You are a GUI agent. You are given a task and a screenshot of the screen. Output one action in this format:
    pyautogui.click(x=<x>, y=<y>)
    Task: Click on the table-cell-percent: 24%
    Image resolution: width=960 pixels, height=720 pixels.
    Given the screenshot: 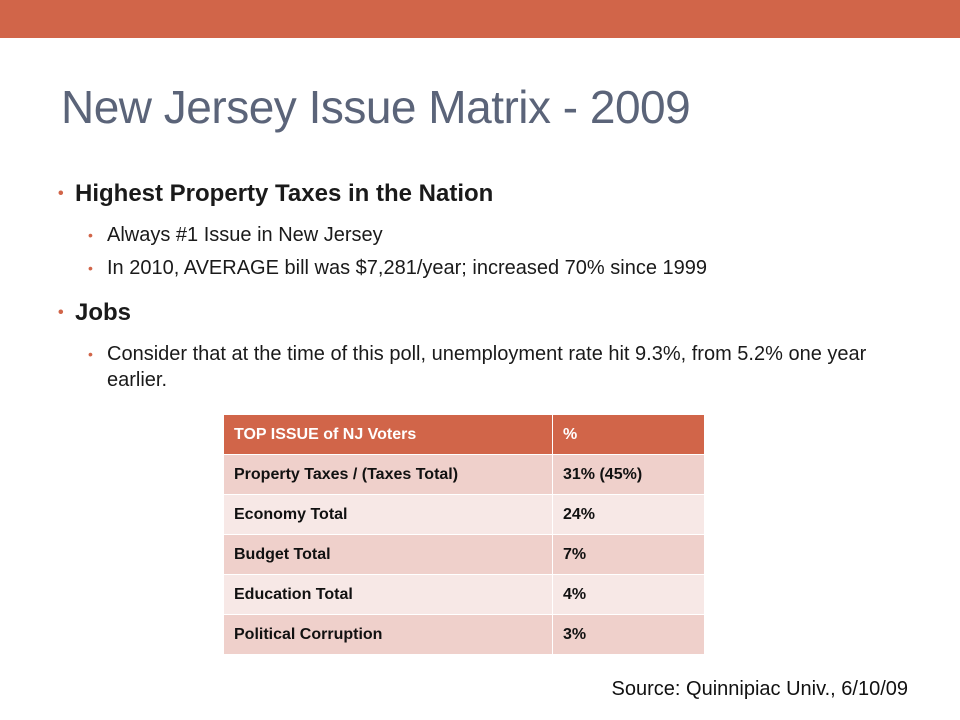 What is the action you would take?
    pyautogui.click(x=628, y=514)
    